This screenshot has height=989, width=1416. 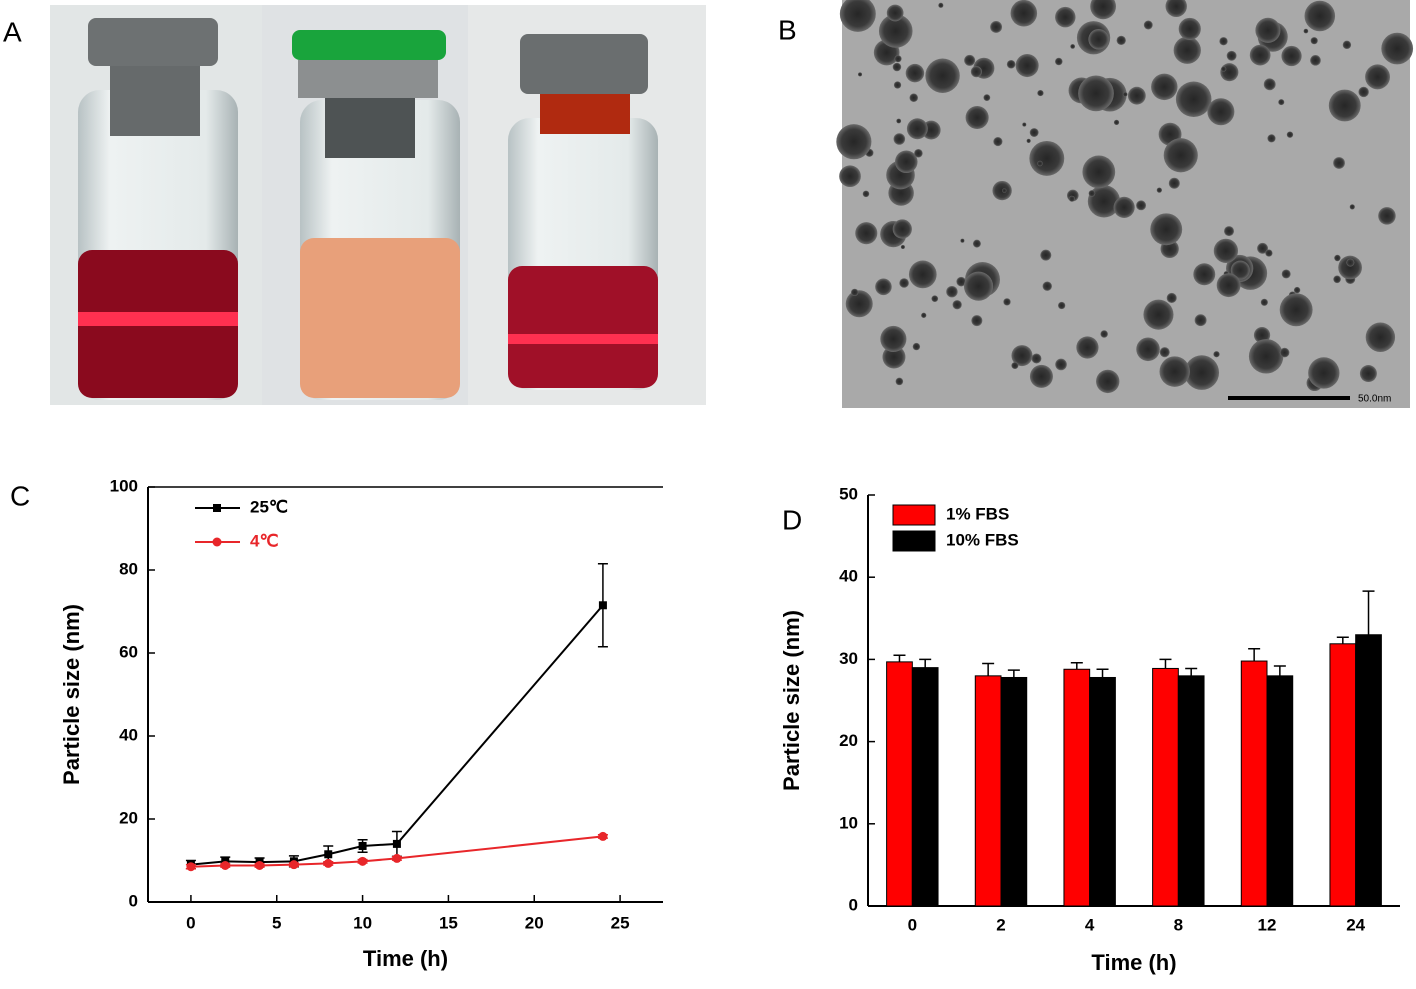 I want to click on panel-label: D, so click(x=792, y=519).